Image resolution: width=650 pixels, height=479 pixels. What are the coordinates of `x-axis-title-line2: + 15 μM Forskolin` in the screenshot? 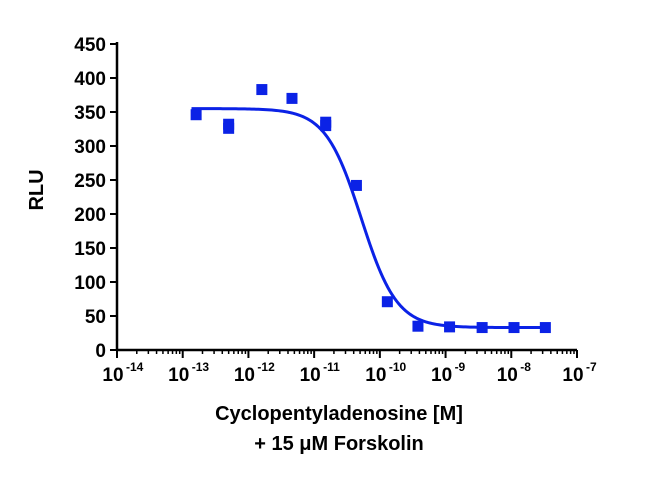 It's located at (339, 444).